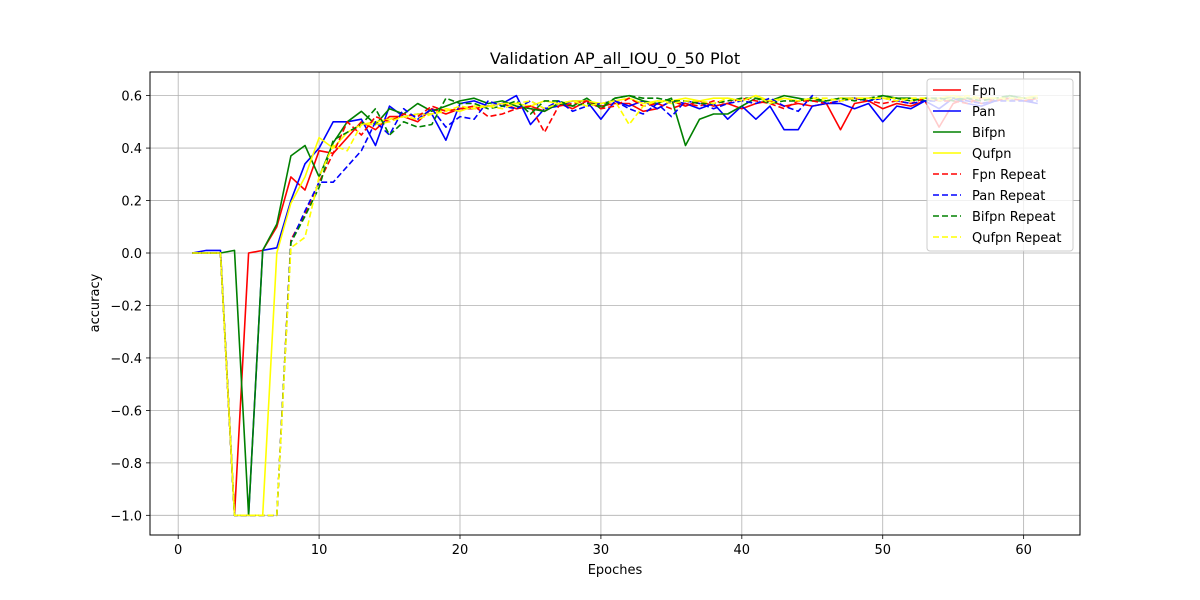 This screenshot has height=600, width=1200. I want to click on y-tick-label: 0.6, so click(131, 97).